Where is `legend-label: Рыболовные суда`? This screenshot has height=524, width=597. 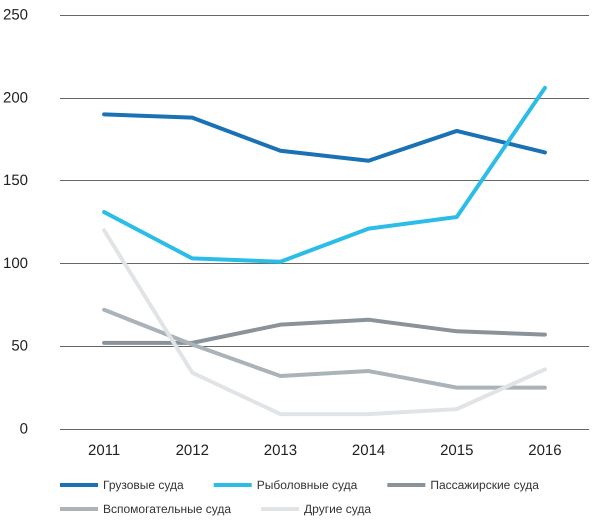 legend-label: Рыболовные суда is located at coordinates (307, 485).